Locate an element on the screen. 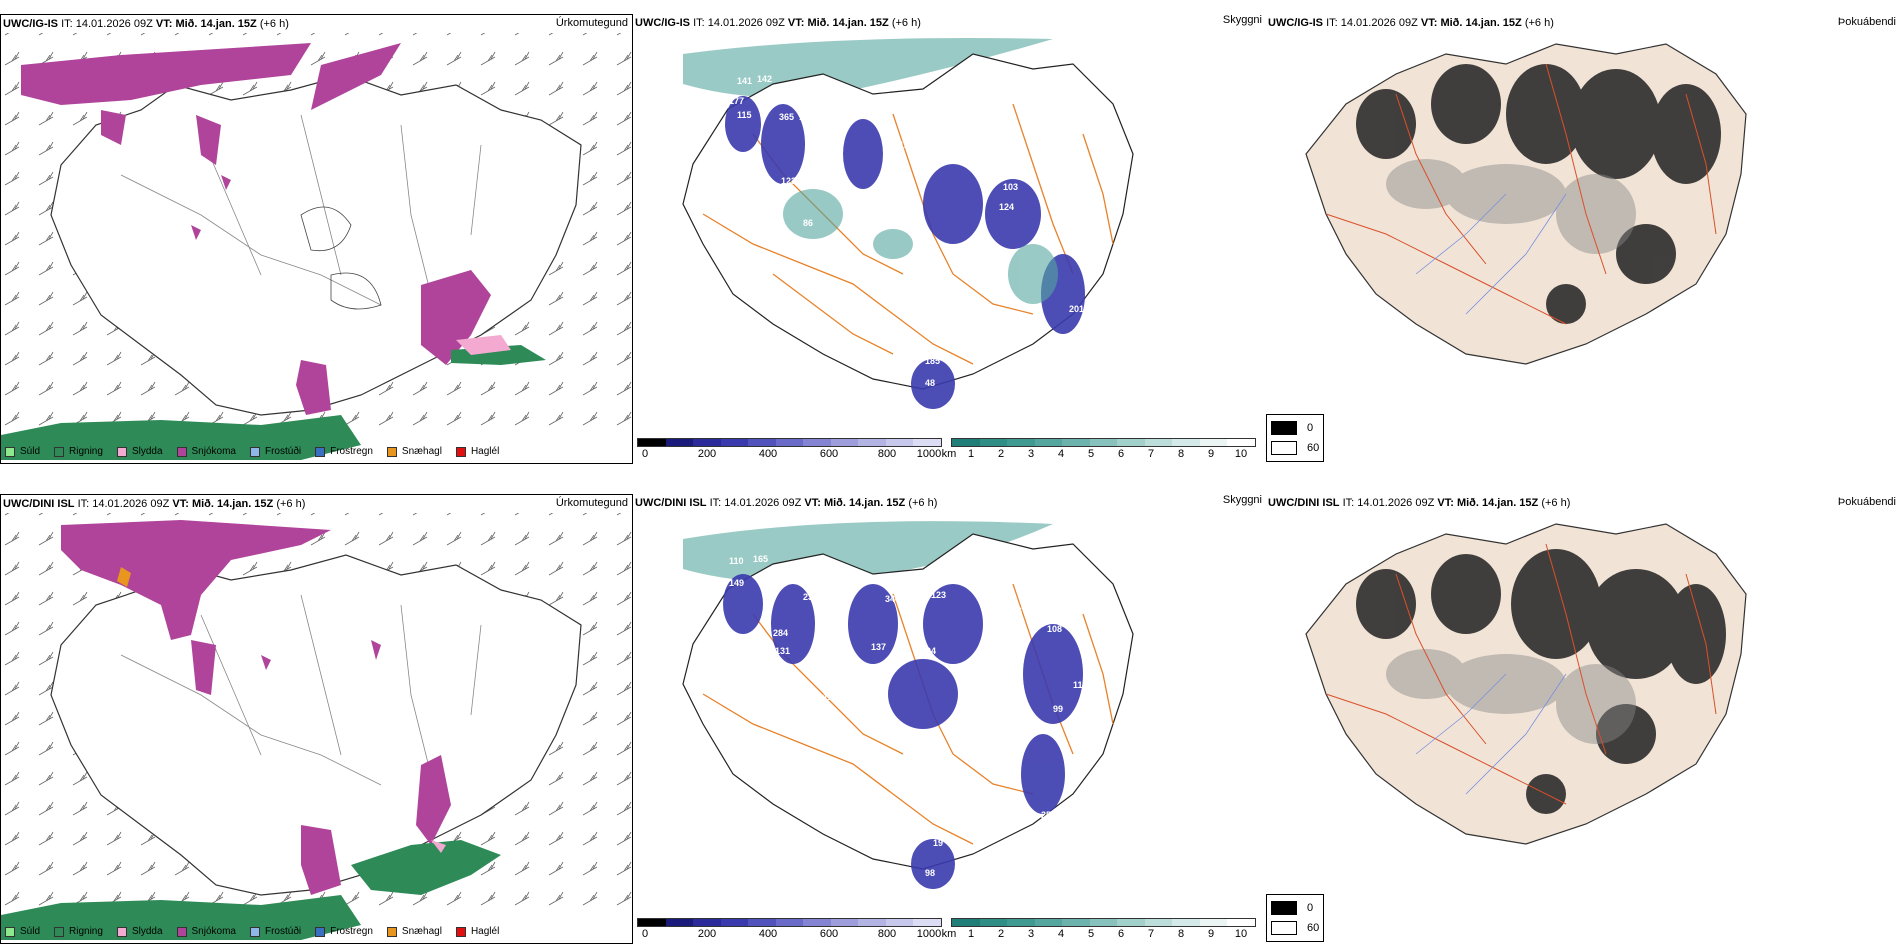 Image resolution: width=1900 pixels, height=950 pixels. svg-text: 284 is located at coordinates (780, 633).